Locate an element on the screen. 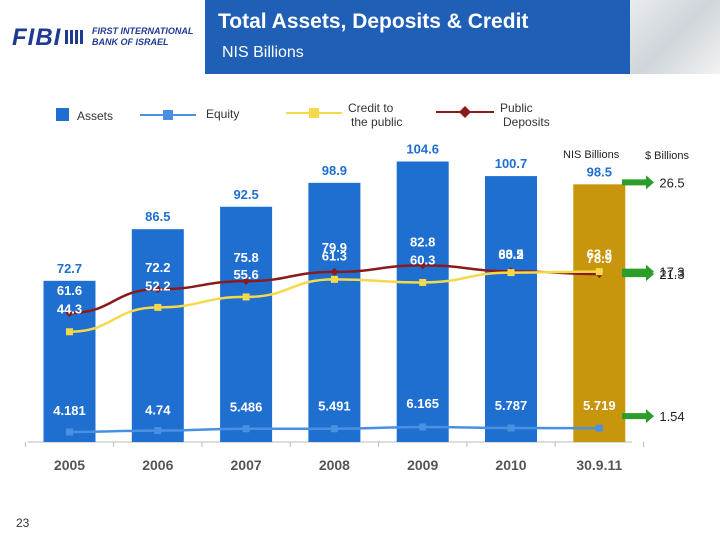 The height and width of the screenshot is (540, 720). equity-usd-arrow is located at coordinates (638, 416).